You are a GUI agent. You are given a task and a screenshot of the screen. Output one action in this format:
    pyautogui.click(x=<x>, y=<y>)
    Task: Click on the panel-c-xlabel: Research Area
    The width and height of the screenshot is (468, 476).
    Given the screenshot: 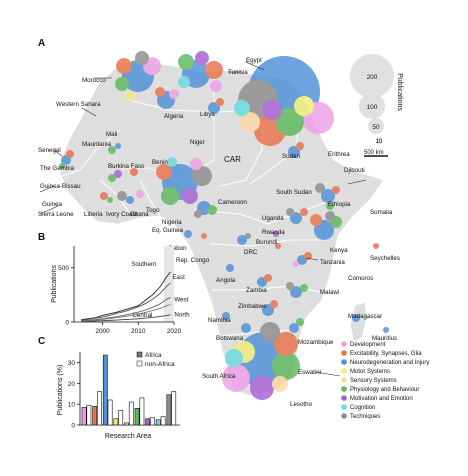 What is the action you would take?
    pyautogui.click(x=128, y=436)
    